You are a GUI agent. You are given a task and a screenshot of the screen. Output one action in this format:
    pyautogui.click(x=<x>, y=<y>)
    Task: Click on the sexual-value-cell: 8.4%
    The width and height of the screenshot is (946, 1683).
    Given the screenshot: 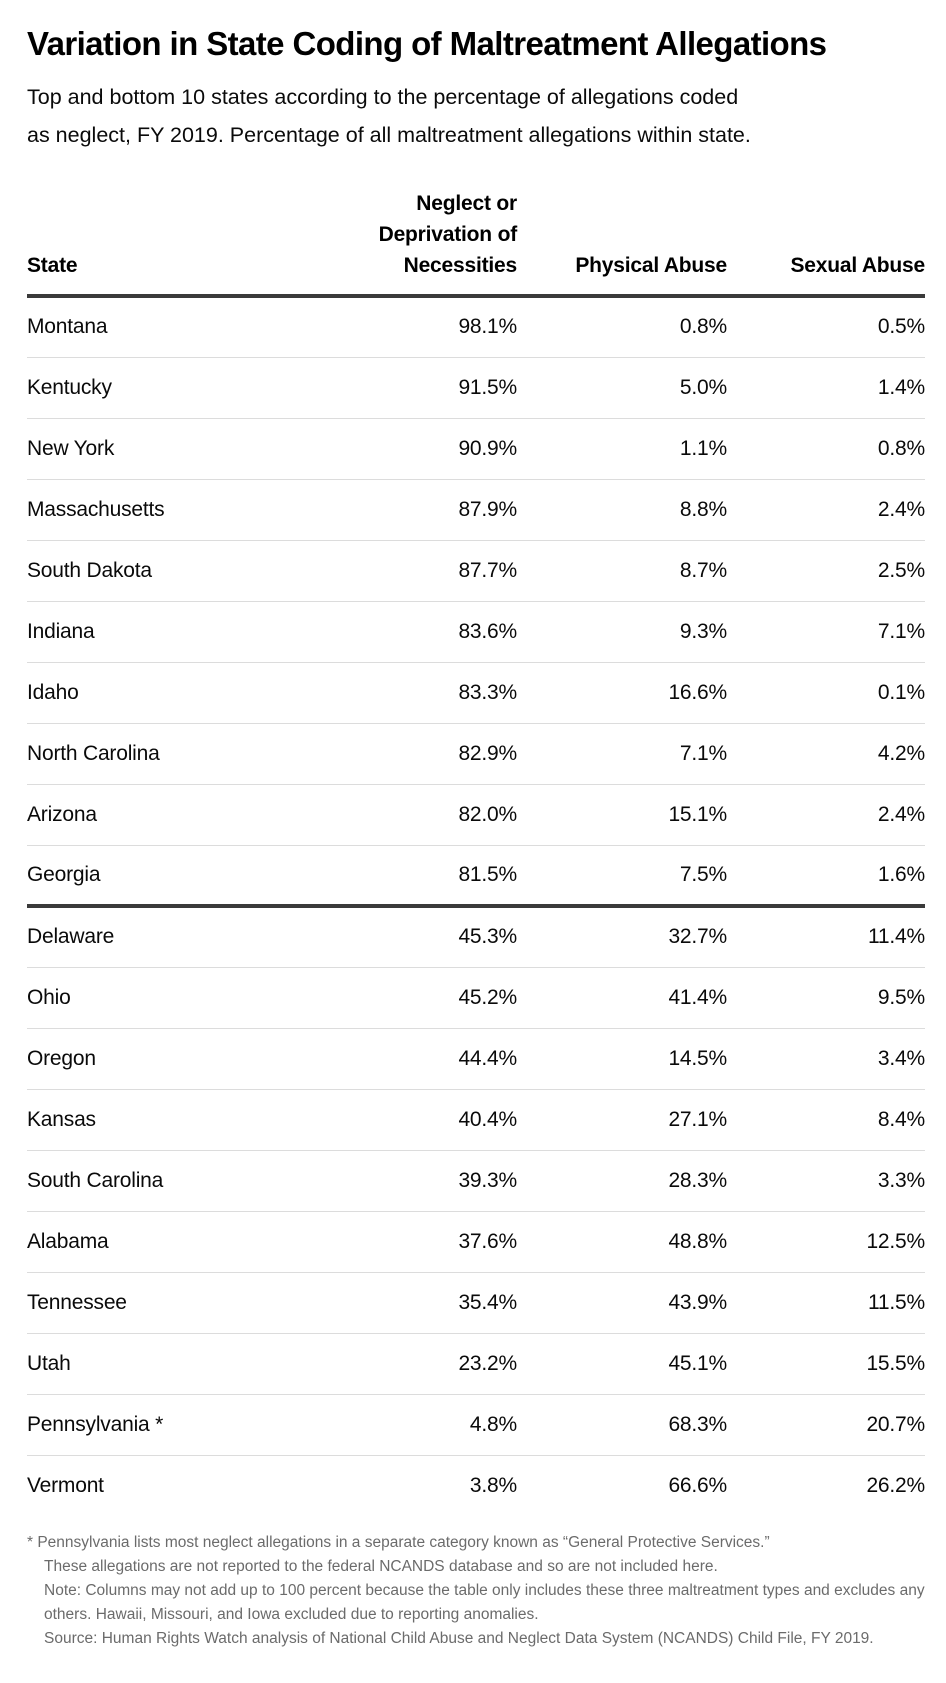 What is the action you would take?
    pyautogui.click(x=826, y=1120)
    